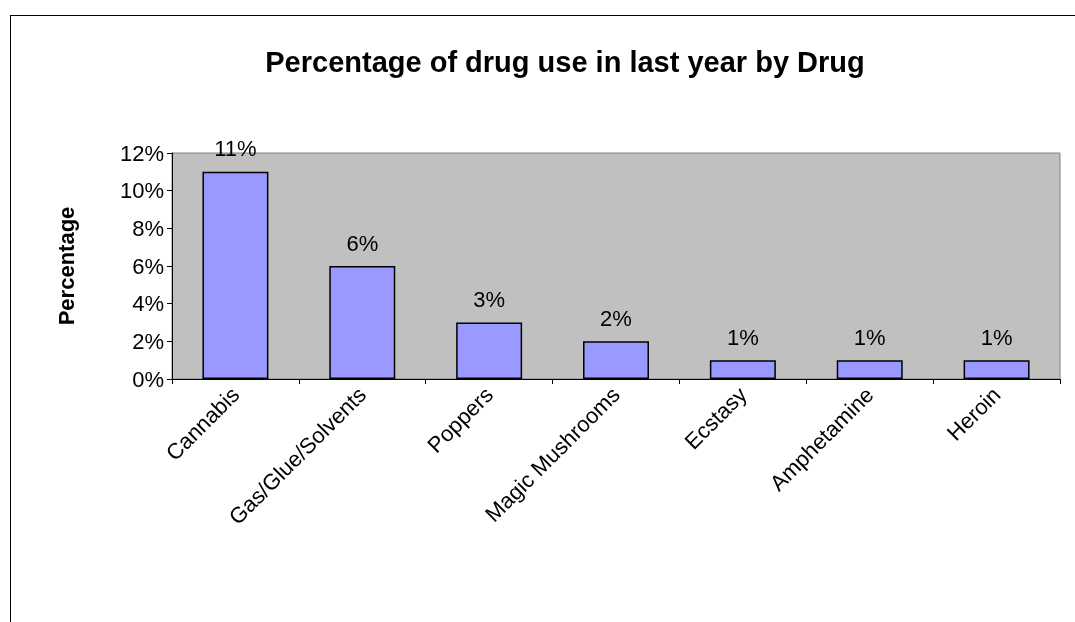  What do you see at coordinates (148, 266) in the screenshot?
I see `y-tick-label: 6%` at bounding box center [148, 266].